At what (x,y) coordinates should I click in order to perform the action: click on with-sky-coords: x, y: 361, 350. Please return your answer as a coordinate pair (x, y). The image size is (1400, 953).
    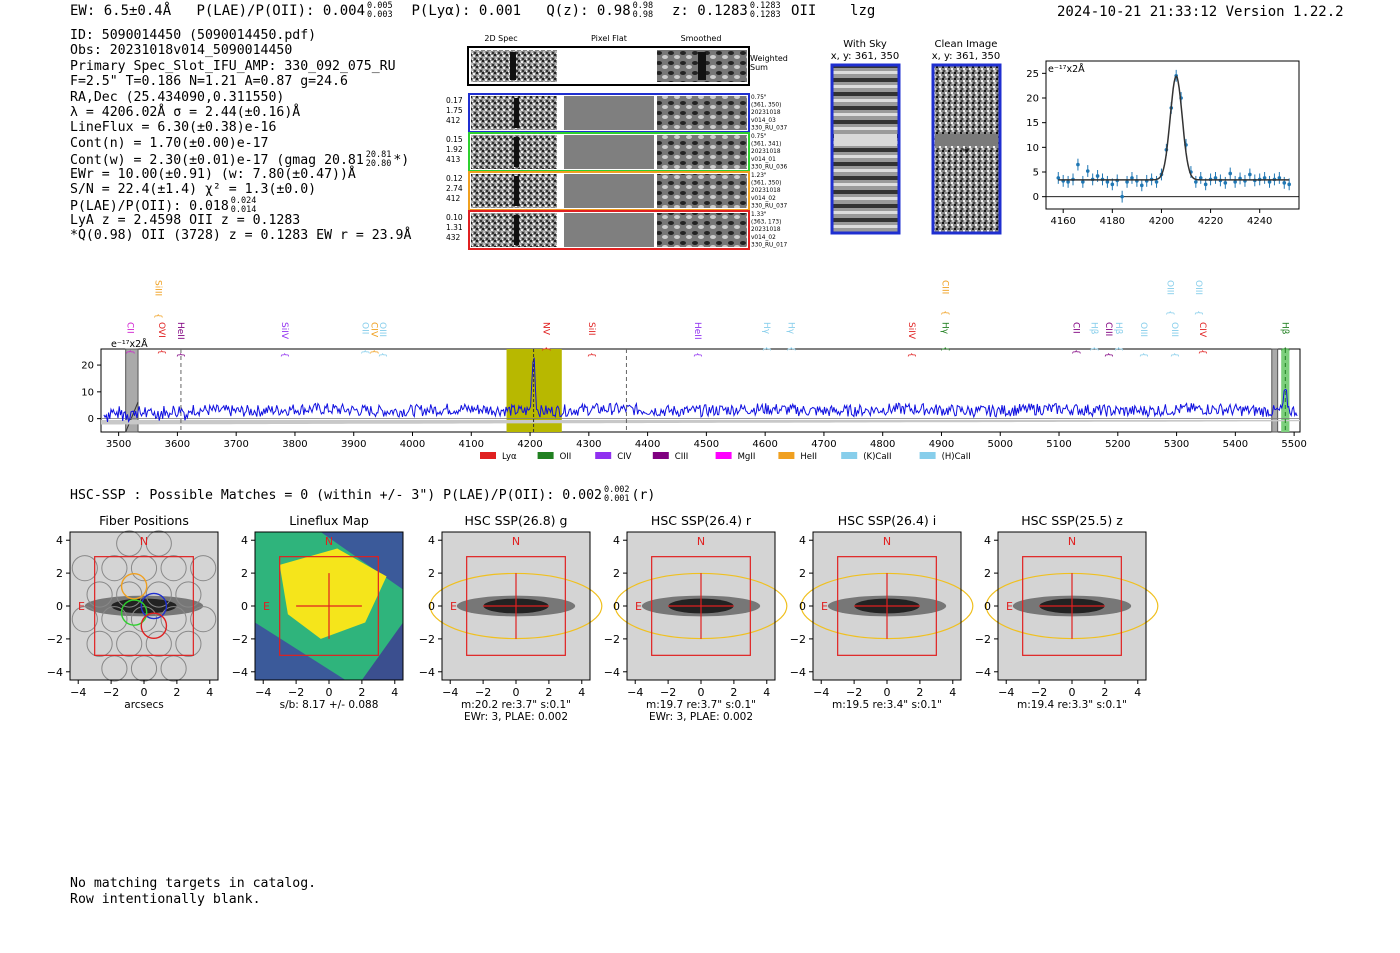
    Looking at the image, I should click on (865, 56).